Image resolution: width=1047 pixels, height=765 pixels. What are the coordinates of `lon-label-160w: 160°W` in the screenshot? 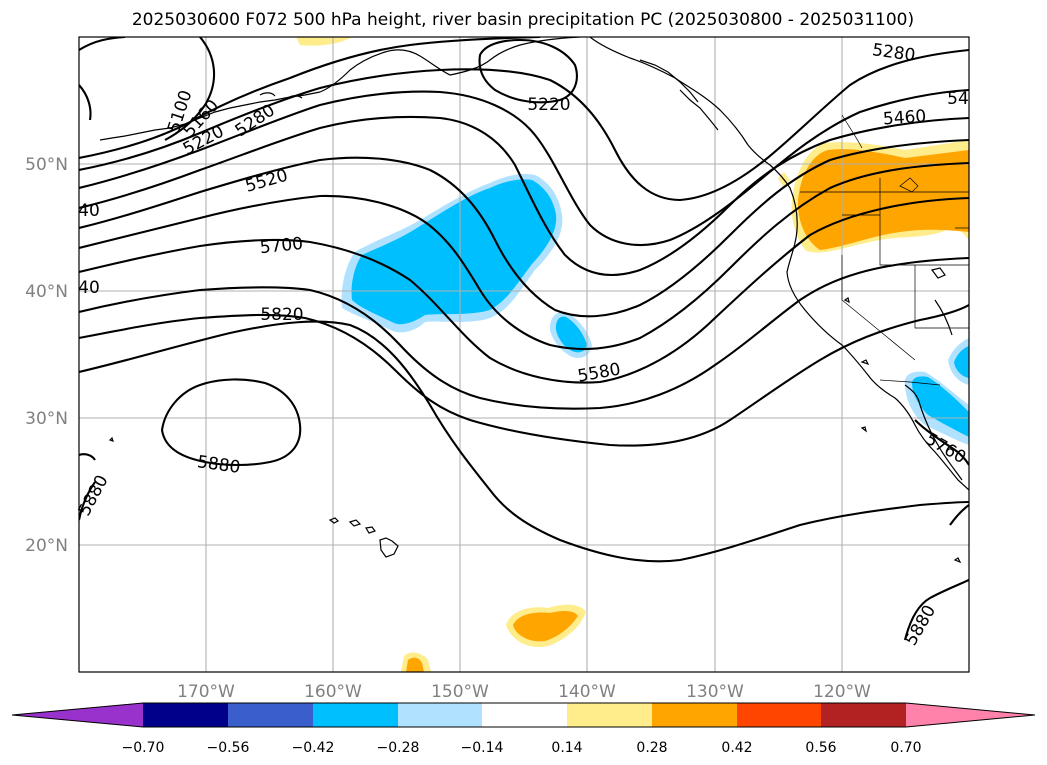 It's located at (333, 692).